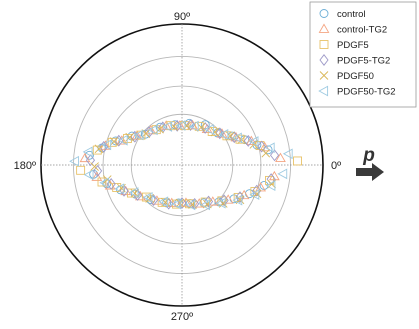 This screenshot has width=419, height=329. Describe the element at coordinates (355, 76) in the screenshot. I see `legend-label-4: PDGF50` at that location.